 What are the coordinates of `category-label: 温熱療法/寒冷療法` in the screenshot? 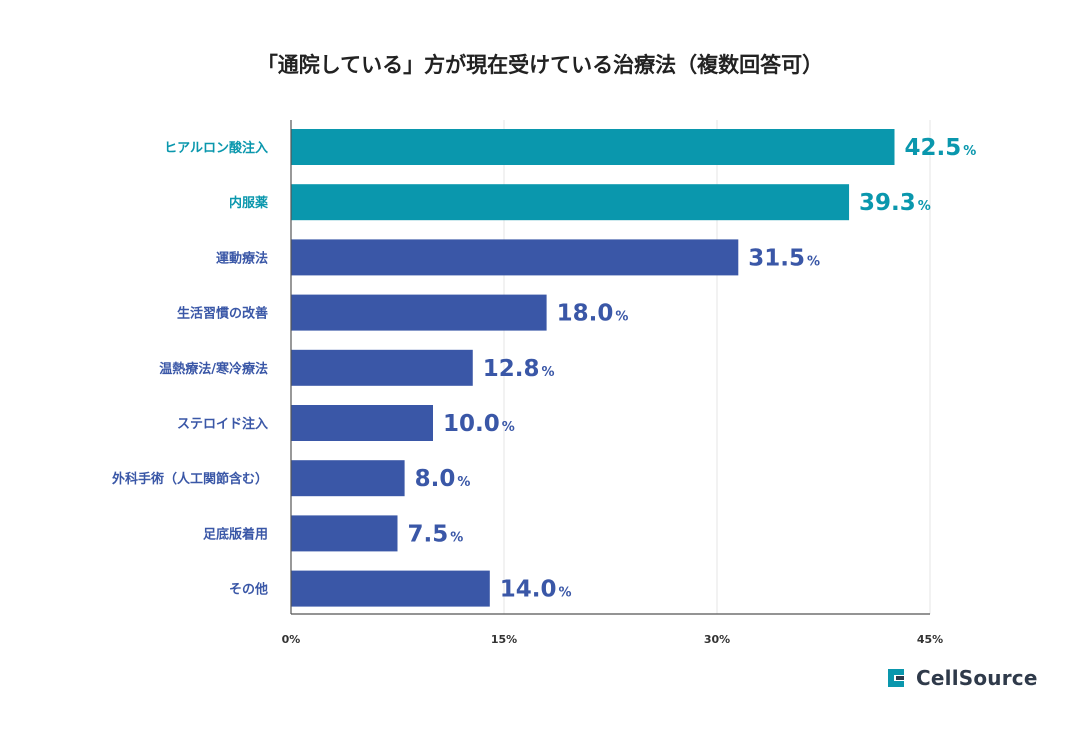 It's located at (213, 369).